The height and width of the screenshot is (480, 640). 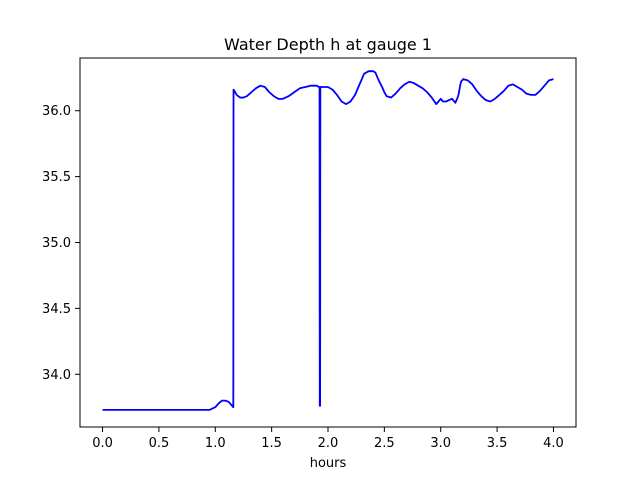 I want to click on x-tick-label: 0.5, so click(x=159, y=443).